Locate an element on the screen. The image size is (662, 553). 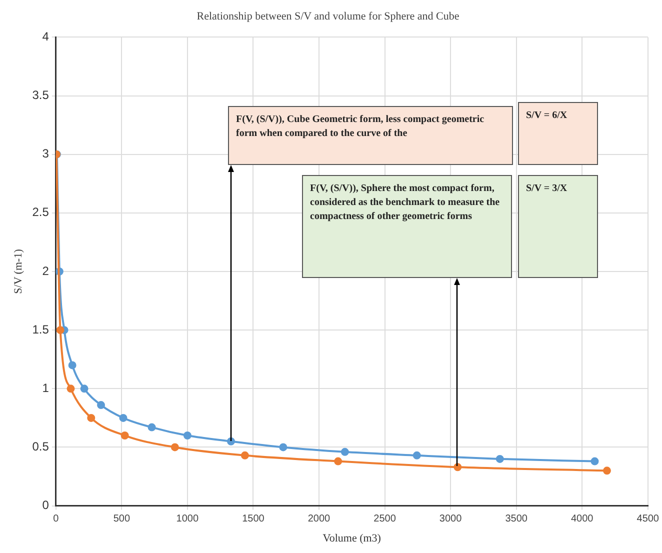
text-box: S/V = 3/X is located at coordinates (558, 226).